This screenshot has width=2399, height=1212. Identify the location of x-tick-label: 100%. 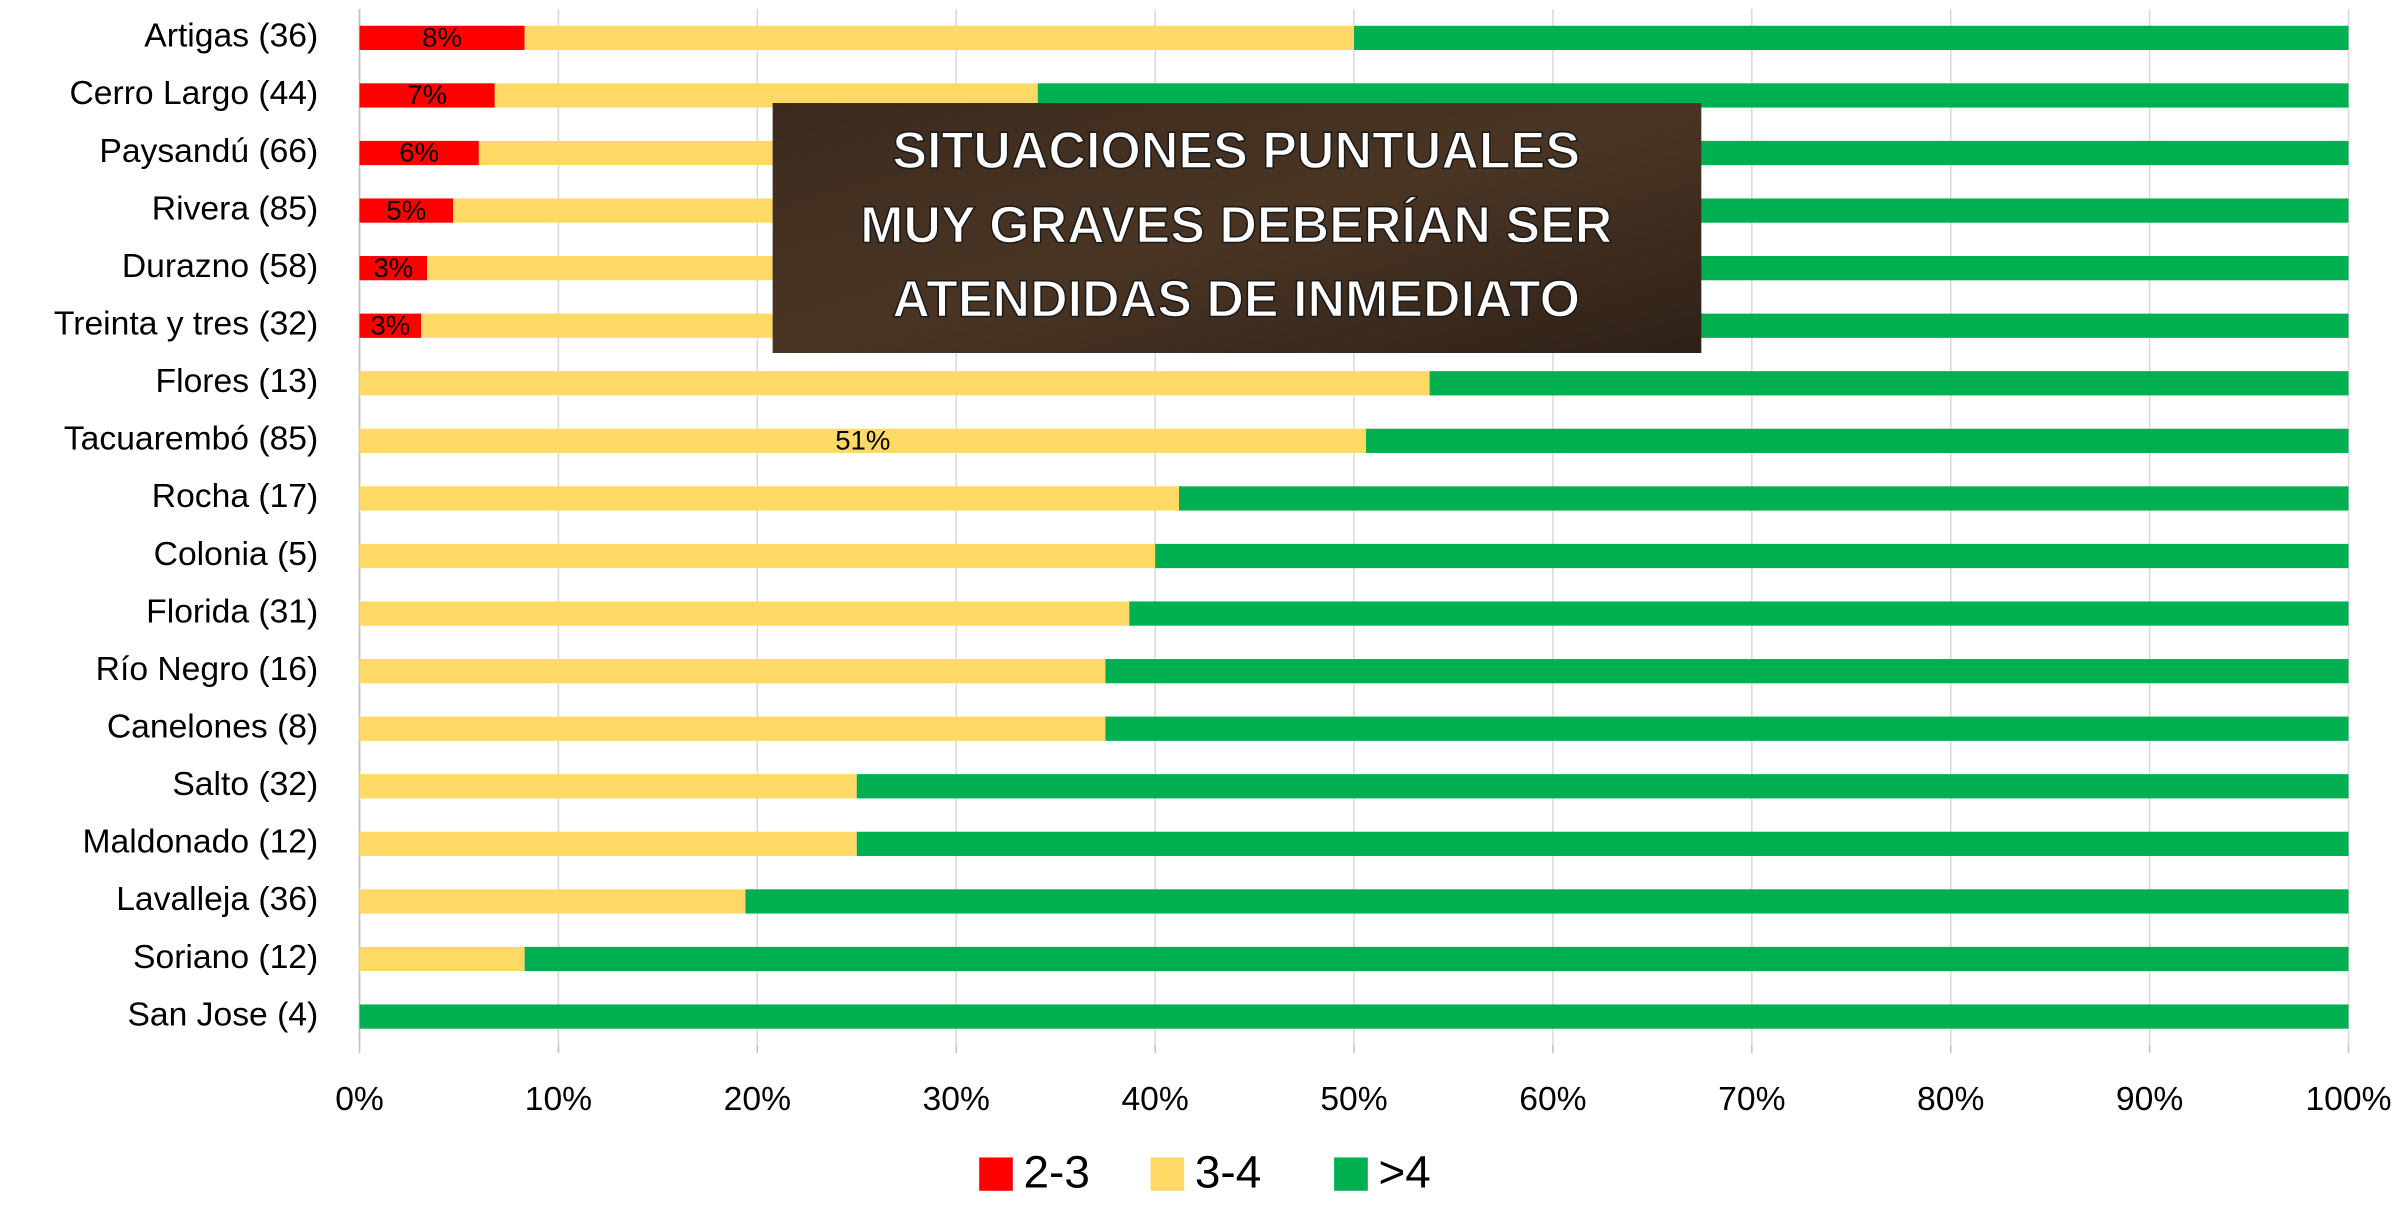
(2348, 1099).